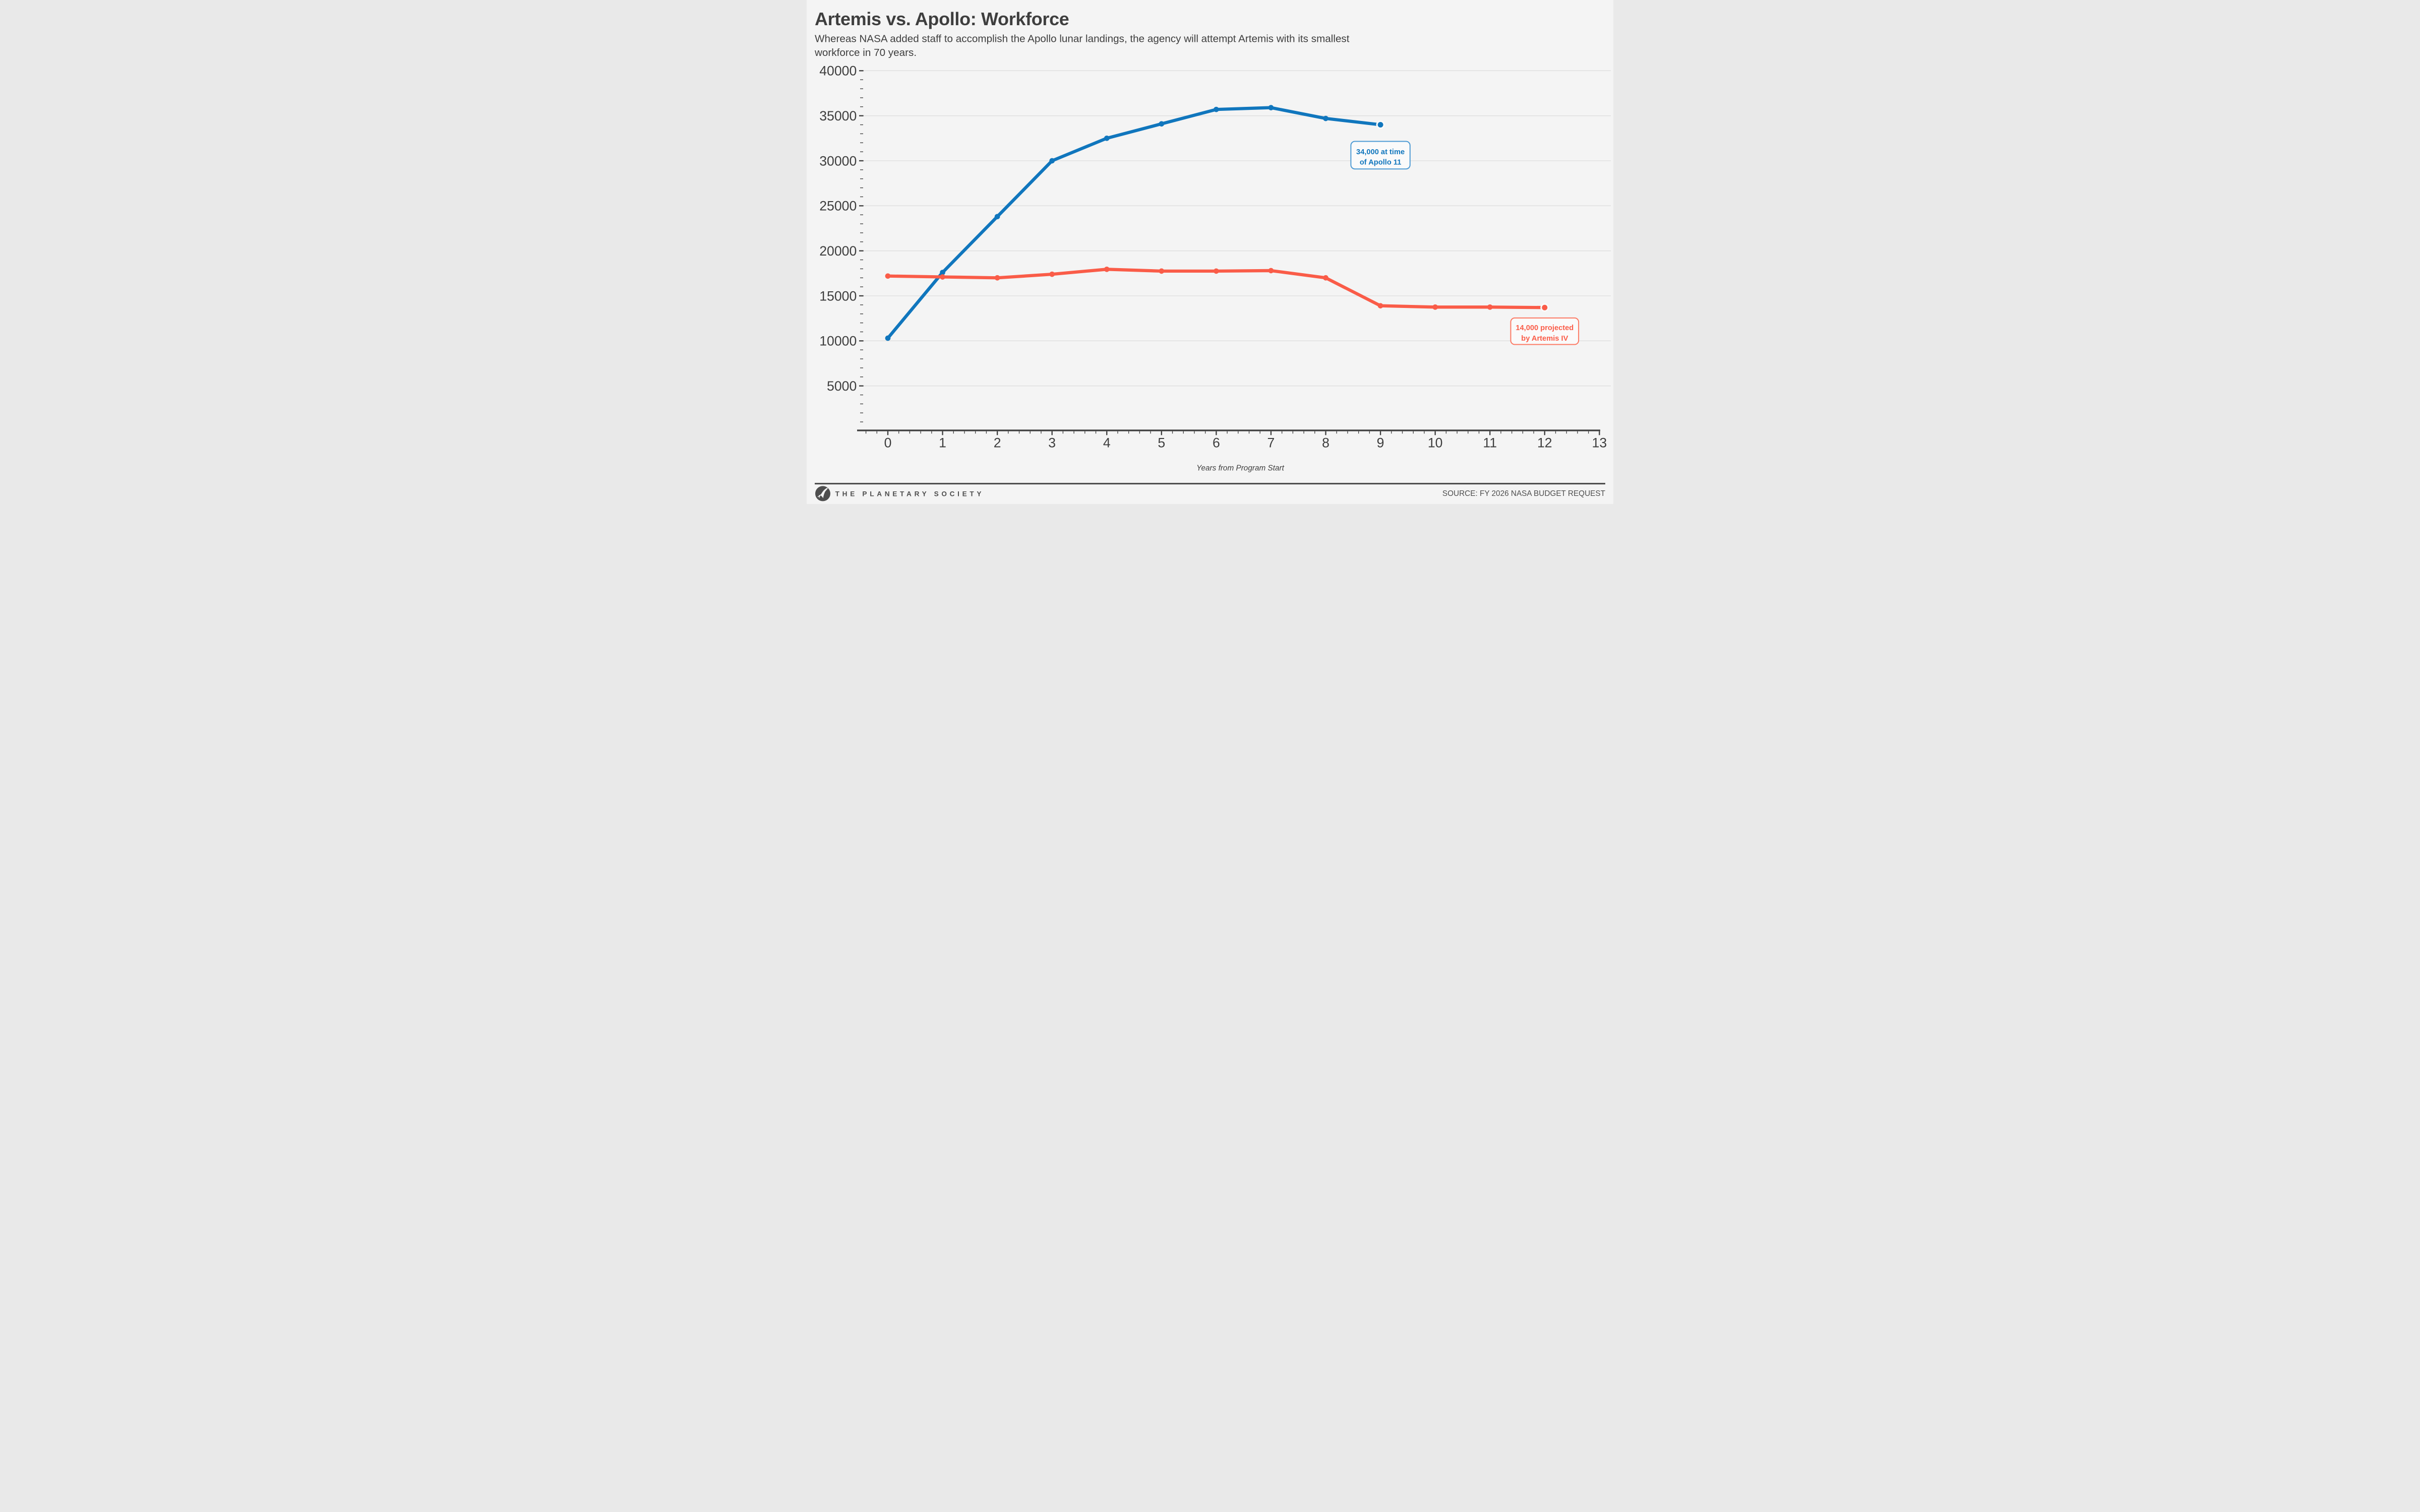  Describe the element at coordinates (997, 442) in the screenshot. I see `x-tick-label: 2` at that location.